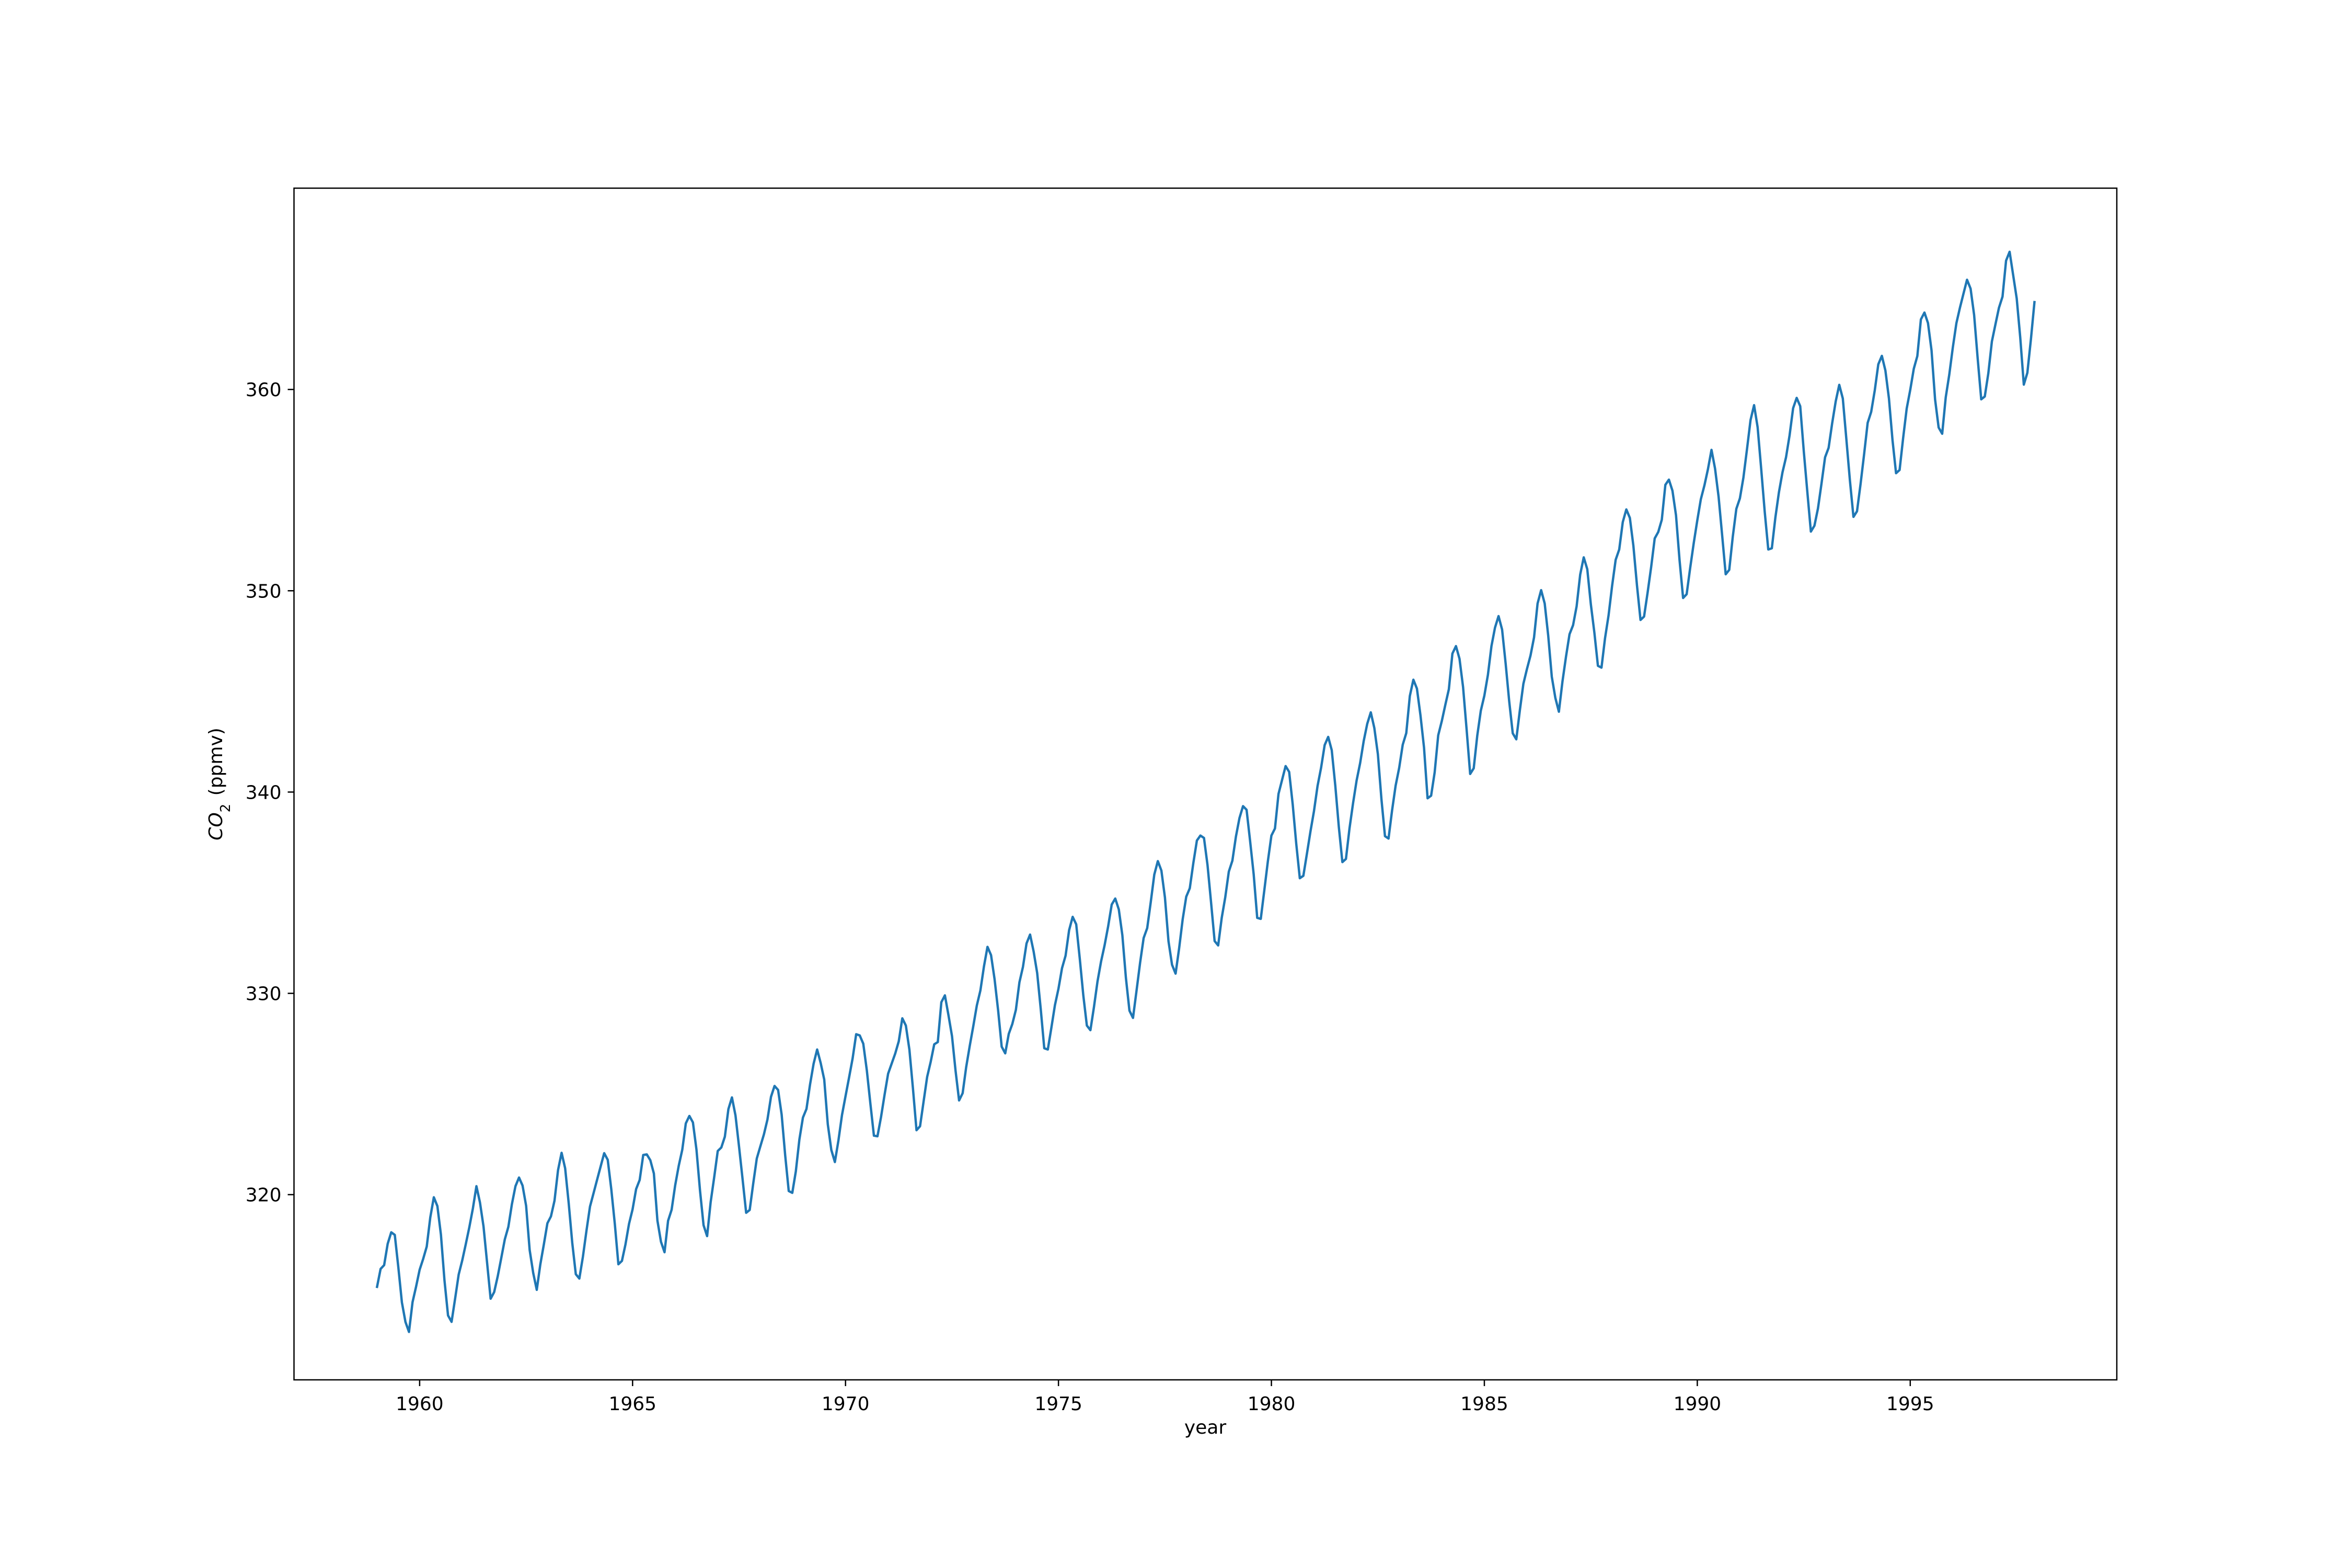 This screenshot has height=1568, width=2352. Describe the element at coordinates (1058, 1404) in the screenshot. I see `x-tick-label: 1975` at that location.